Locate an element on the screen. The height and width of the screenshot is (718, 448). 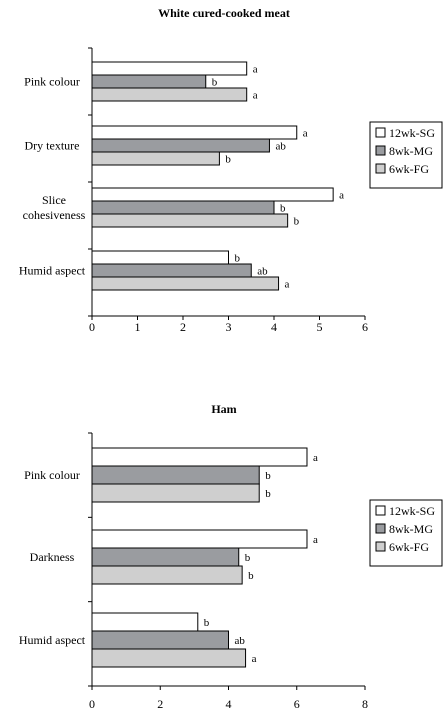
ham-category-label: Humid aspect is located at coordinates (52, 640).